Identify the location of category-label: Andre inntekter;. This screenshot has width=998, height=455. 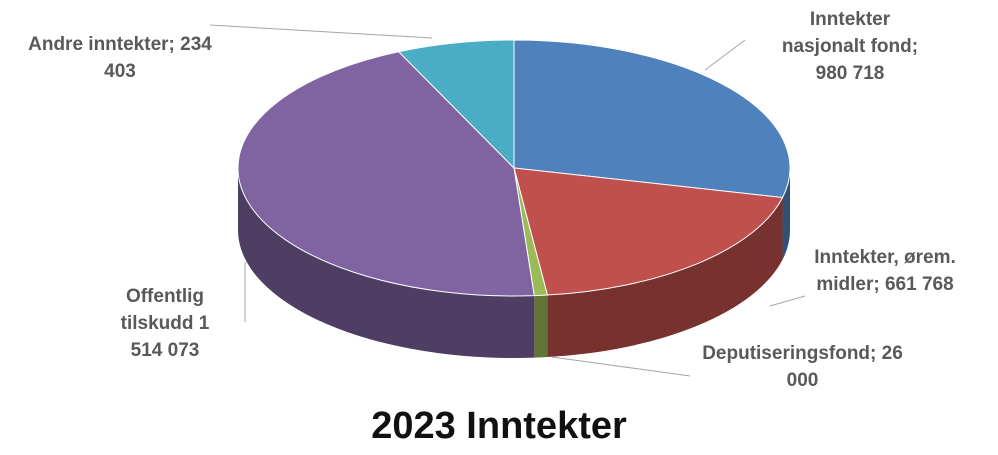
(101, 44).